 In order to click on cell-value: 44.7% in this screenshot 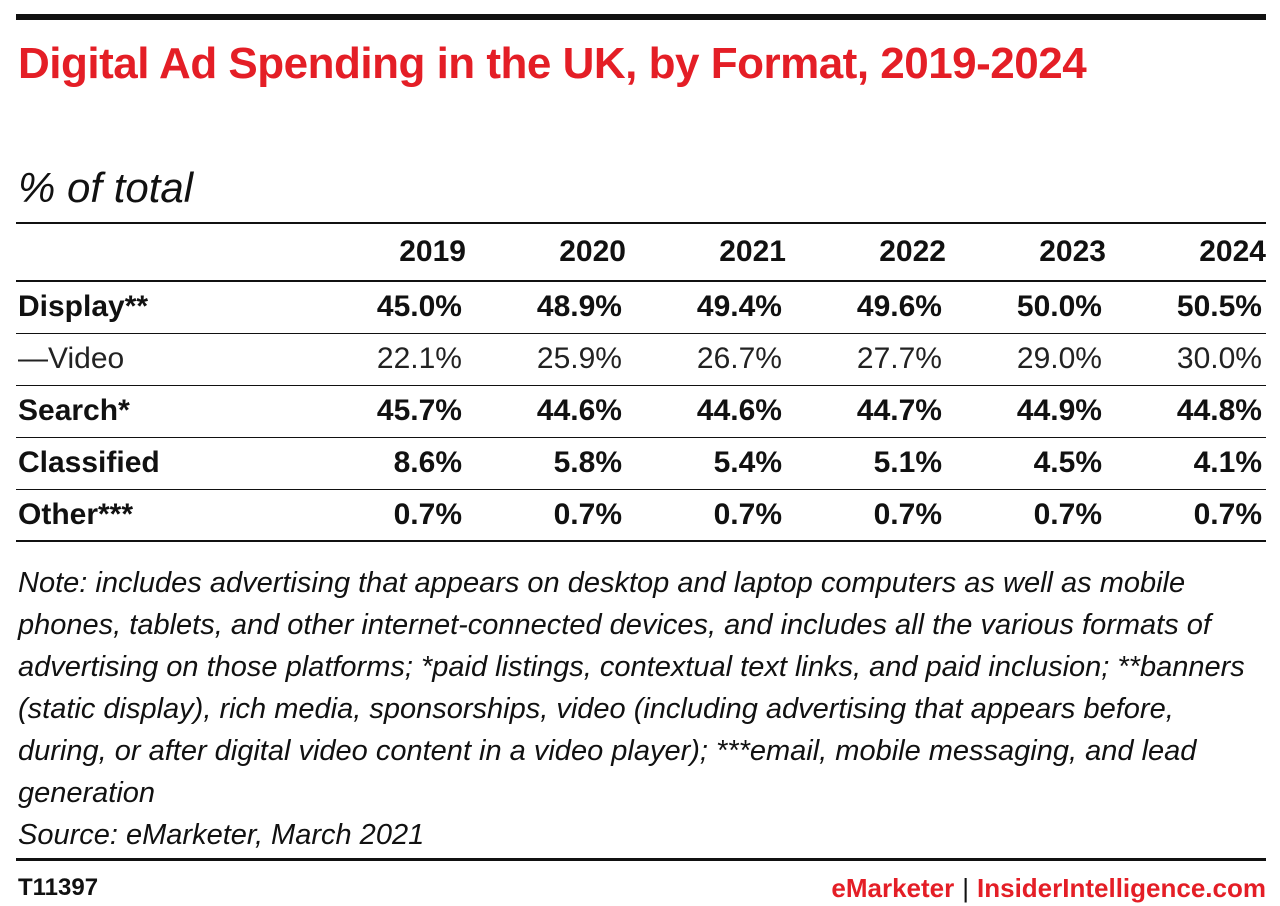, I will do `click(899, 410)`.